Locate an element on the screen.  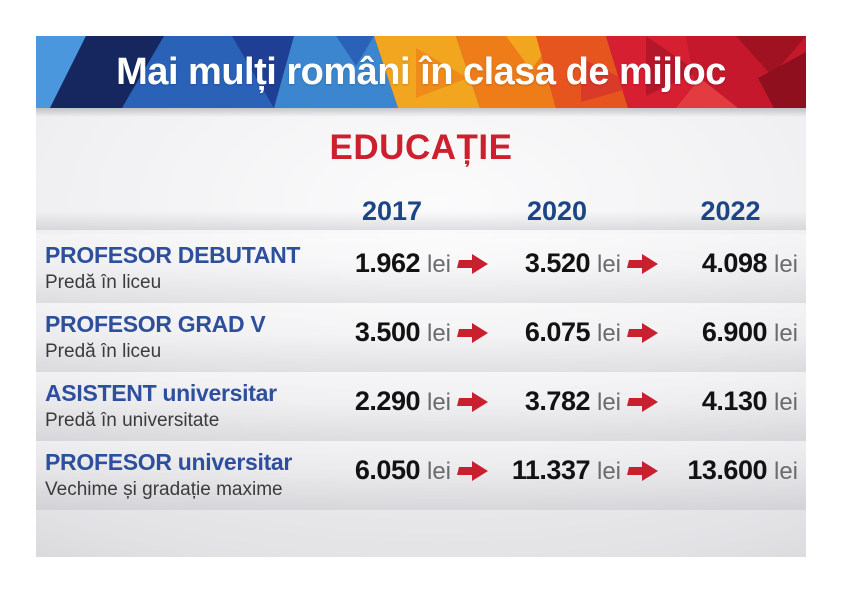
year-header-2017: 2017 is located at coordinates (392, 210).